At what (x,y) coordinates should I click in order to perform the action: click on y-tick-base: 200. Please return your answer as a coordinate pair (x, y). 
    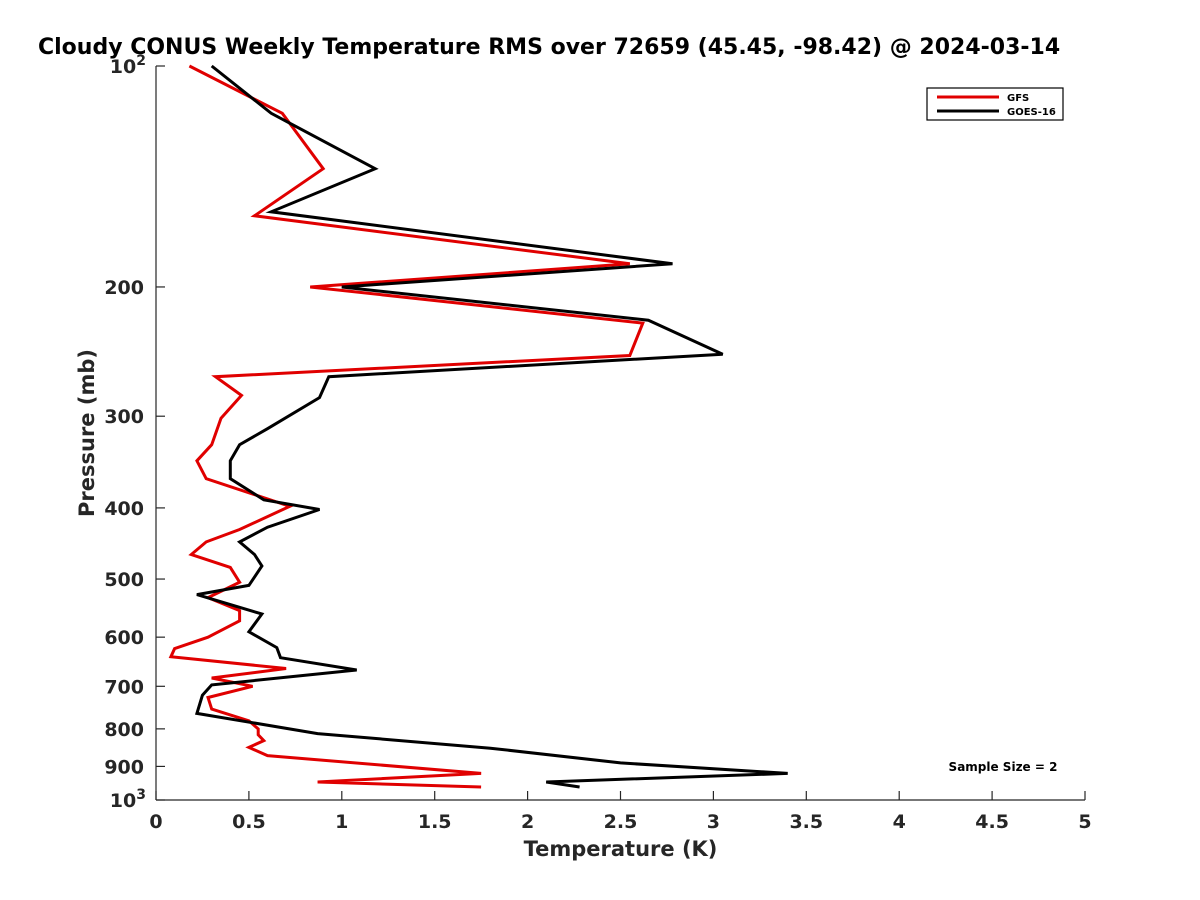
    Looking at the image, I should click on (124, 288).